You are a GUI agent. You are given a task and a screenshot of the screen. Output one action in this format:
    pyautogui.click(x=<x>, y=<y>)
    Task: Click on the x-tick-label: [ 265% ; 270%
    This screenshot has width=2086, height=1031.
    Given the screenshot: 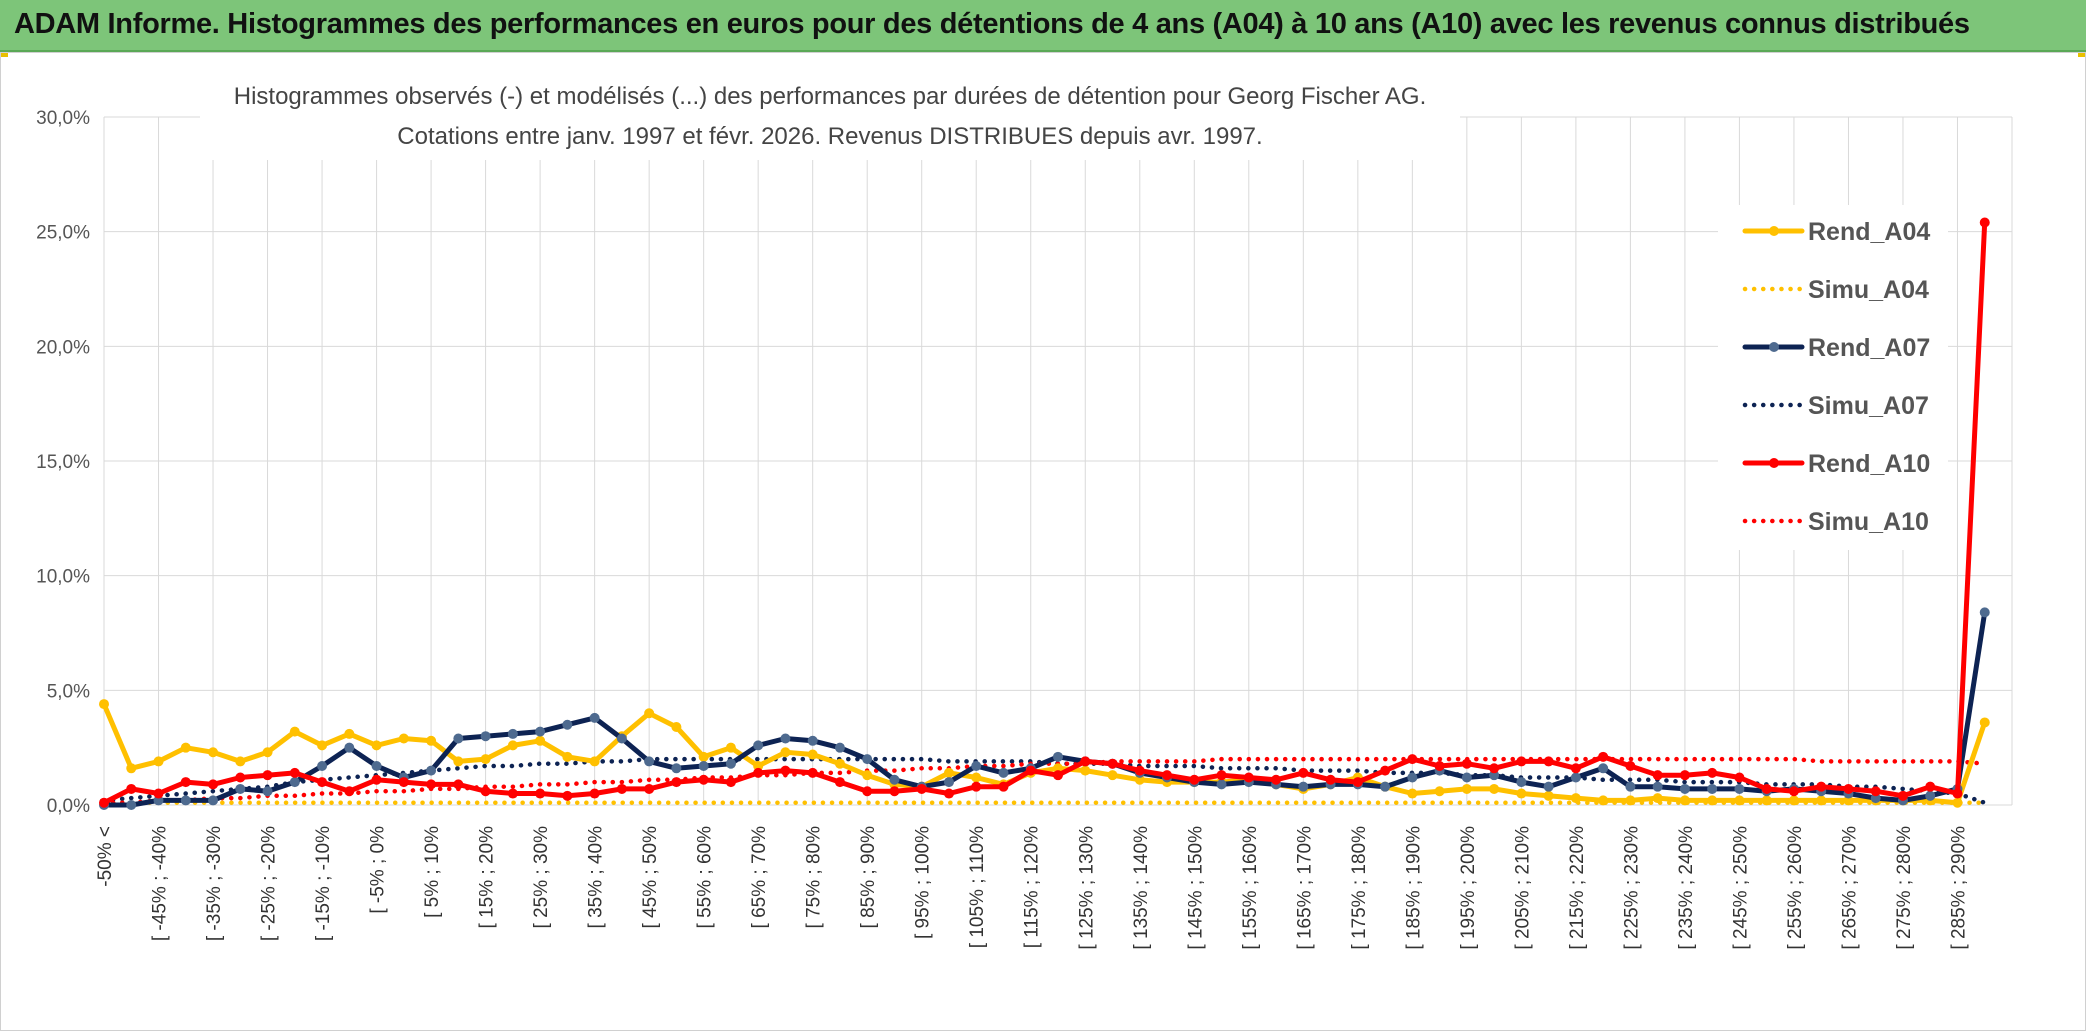 What is the action you would take?
    pyautogui.click(x=1849, y=888)
    